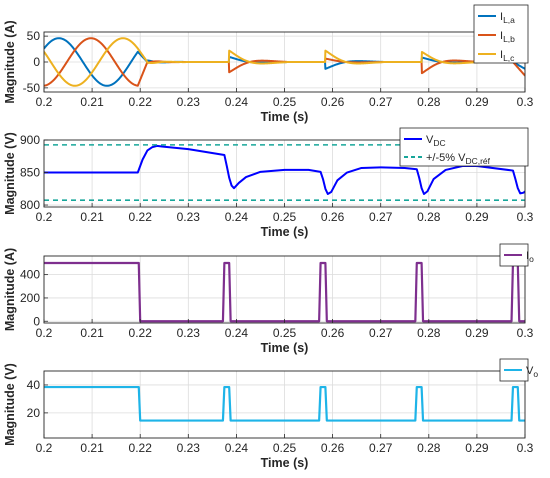 The height and width of the screenshot is (478, 550). Describe the element at coordinates (34, 385) in the screenshot. I see `y-tick-label: 40` at that location.